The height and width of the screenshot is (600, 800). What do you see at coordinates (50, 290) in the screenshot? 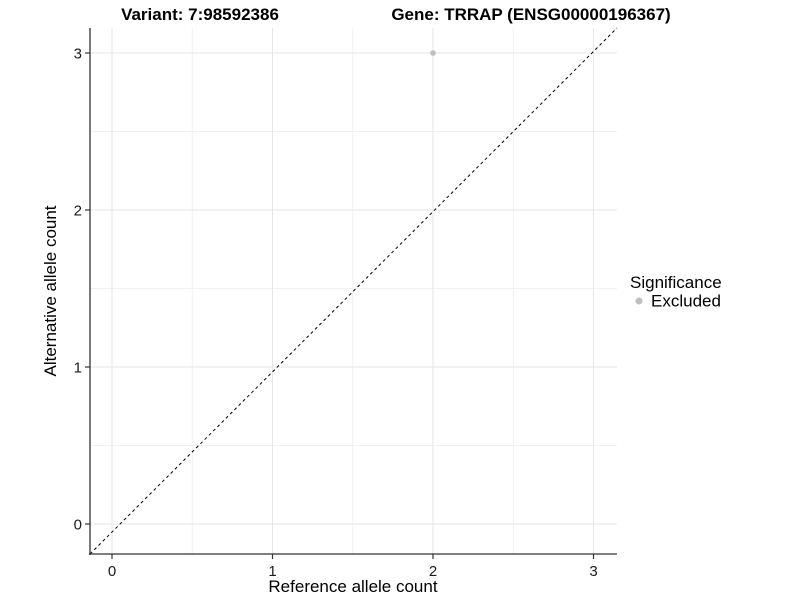
I see `y-axis-title: Alternative allele count` at bounding box center [50, 290].